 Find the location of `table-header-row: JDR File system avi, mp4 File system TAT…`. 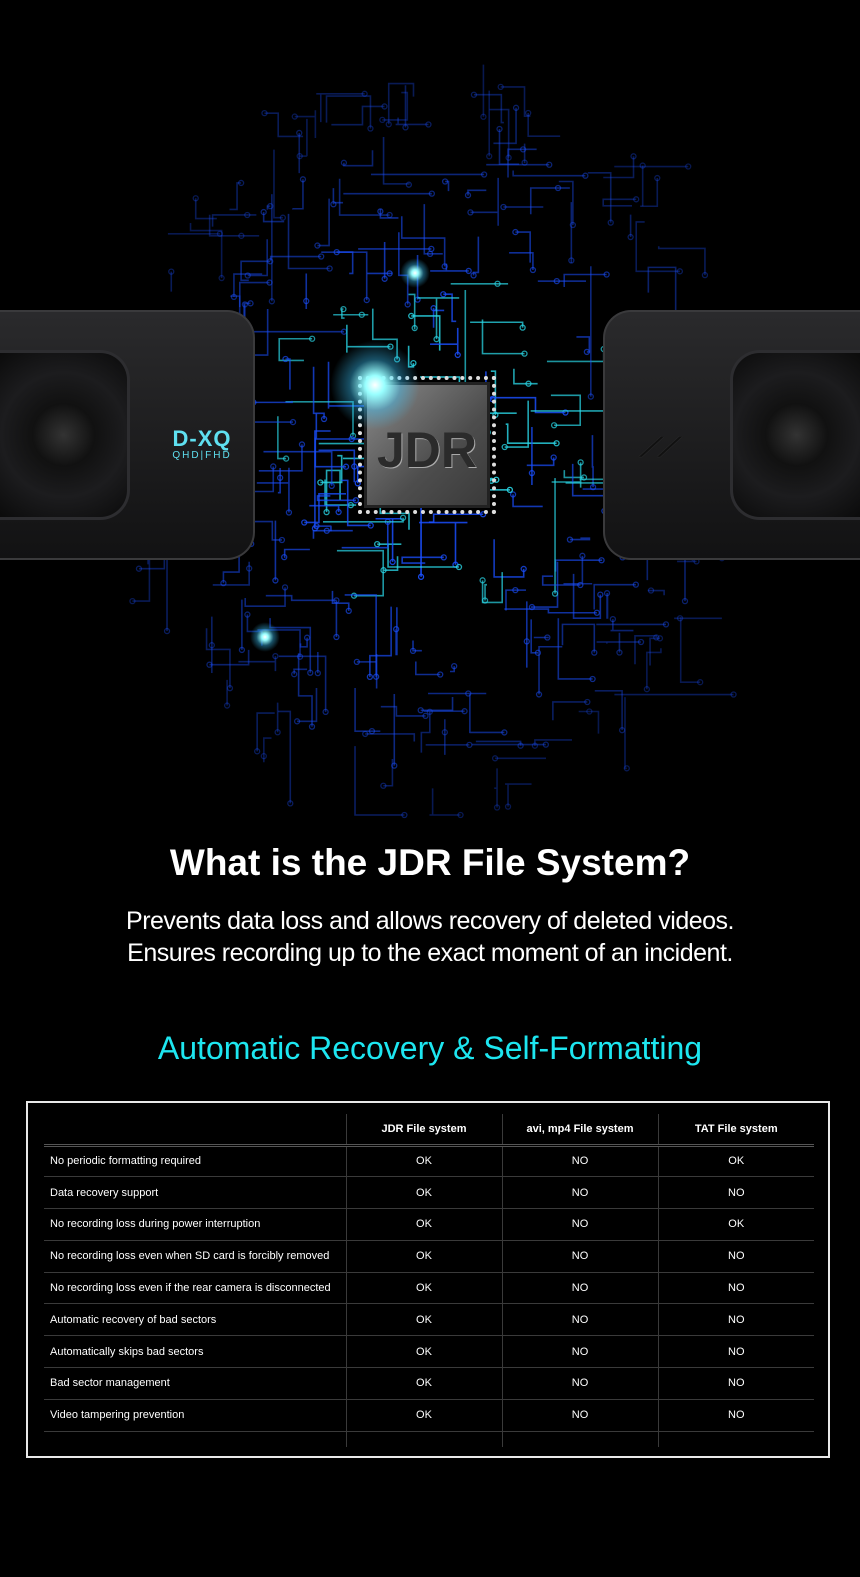

table-header-row: JDR File system avi, mp4 File system TAT… is located at coordinates (429, 1130).